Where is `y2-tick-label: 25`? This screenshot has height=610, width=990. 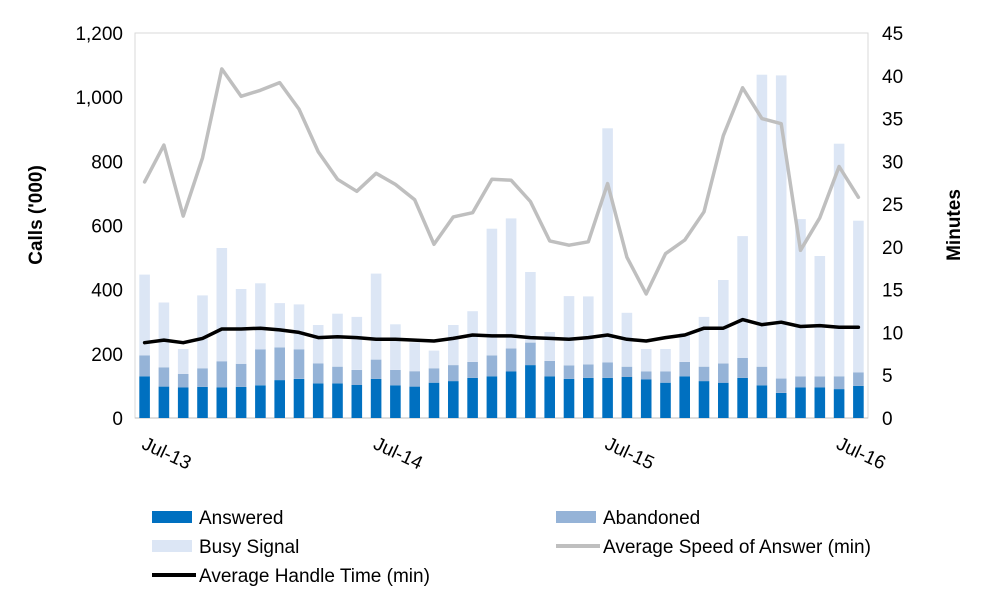 y2-tick-label: 25 is located at coordinates (892, 205).